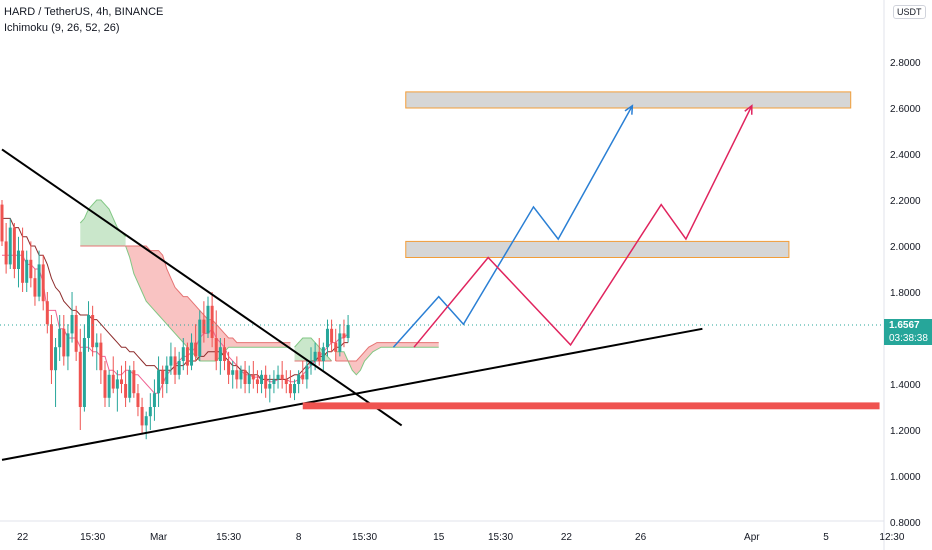 Image resolution: width=932 pixels, height=550 pixels. What do you see at coordinates (513, 226) in the screenshot?
I see `forecast-path-blue` at bounding box center [513, 226].